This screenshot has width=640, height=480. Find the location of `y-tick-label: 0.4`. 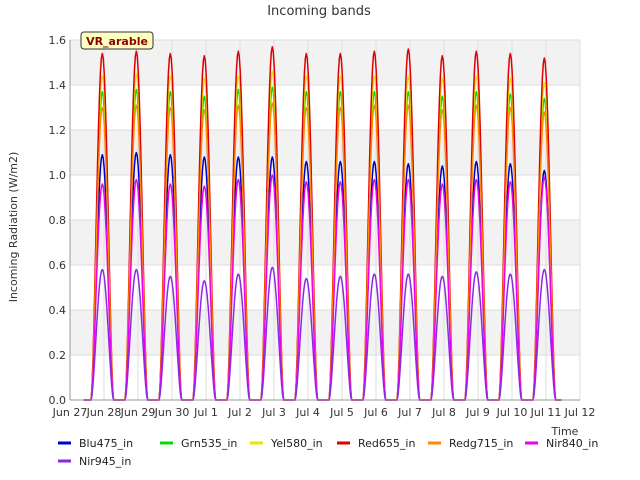

y-tick-label: 0.4 is located at coordinates (58, 310).